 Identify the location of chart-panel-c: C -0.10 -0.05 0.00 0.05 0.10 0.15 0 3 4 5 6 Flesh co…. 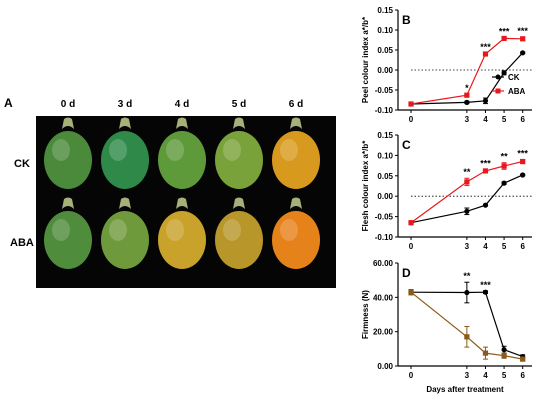
(446, 191).